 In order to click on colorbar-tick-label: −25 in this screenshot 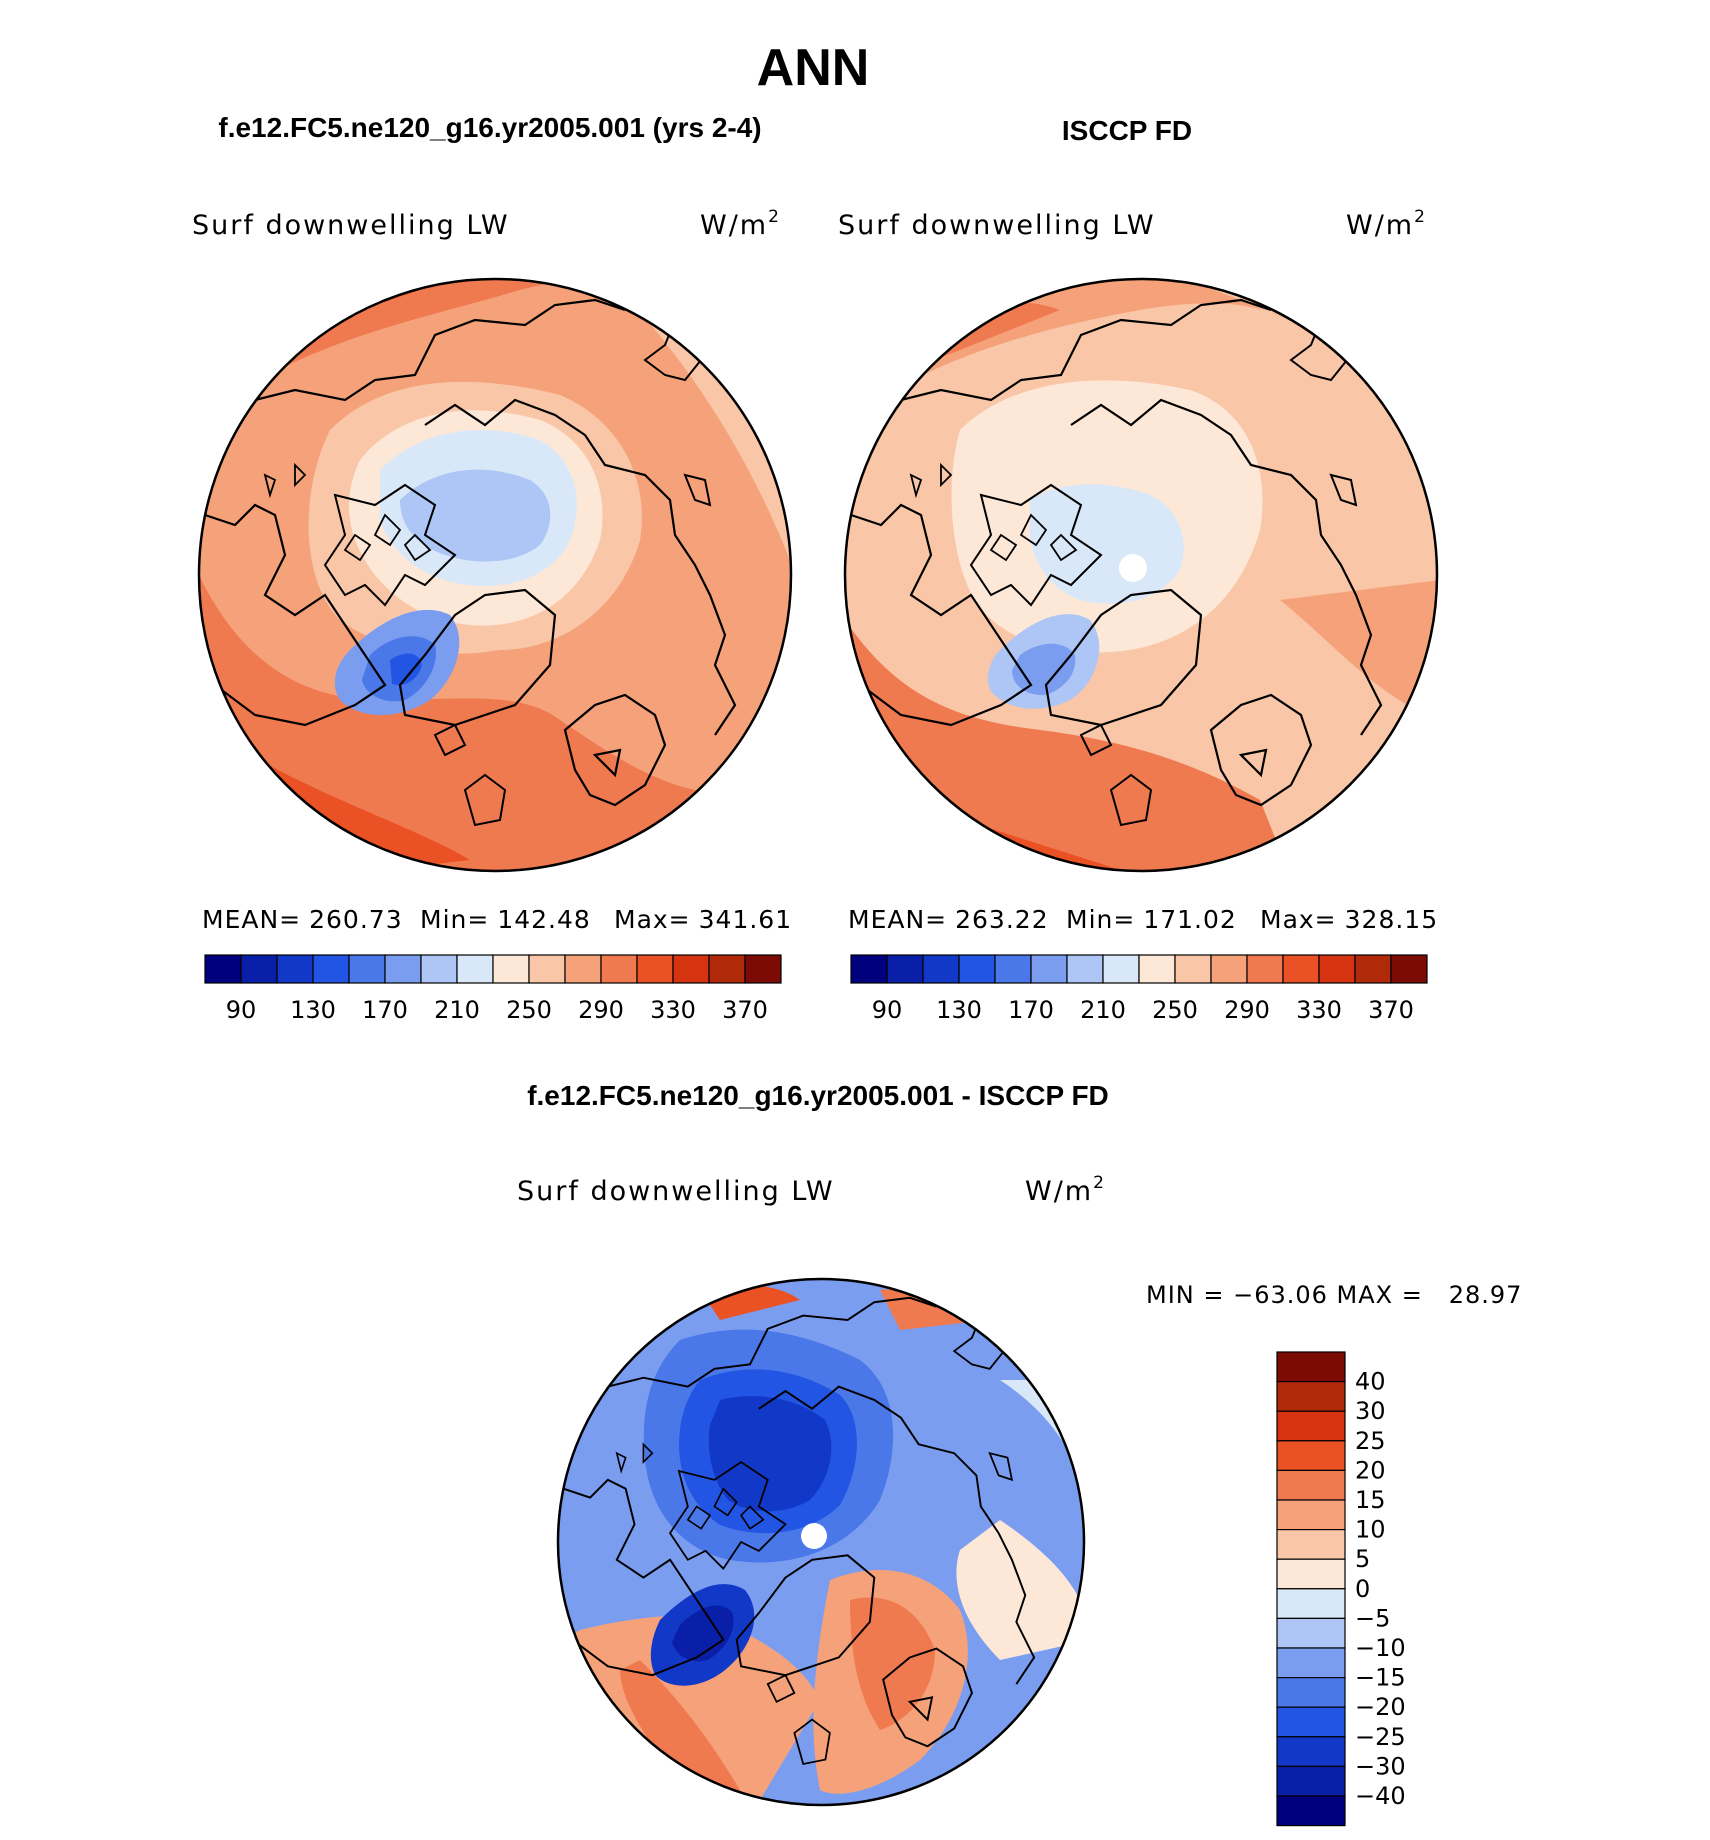, I will do `click(1380, 1737)`.